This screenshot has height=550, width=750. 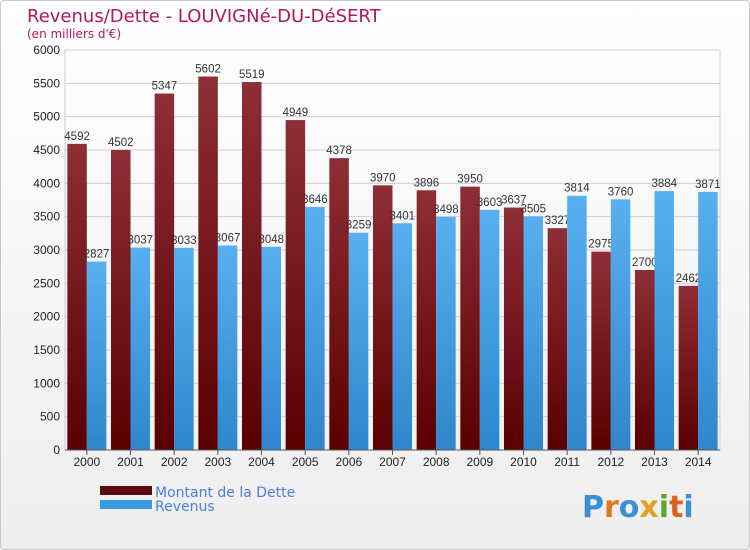 What do you see at coordinates (383, 178) in the screenshot?
I see `data-label-debt: 3970` at bounding box center [383, 178].